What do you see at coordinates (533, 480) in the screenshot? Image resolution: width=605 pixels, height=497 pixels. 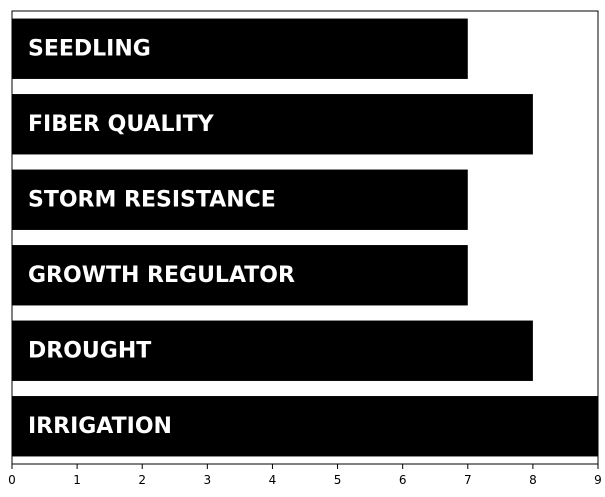 I see `x-tick-label-8: 8` at bounding box center [533, 480].